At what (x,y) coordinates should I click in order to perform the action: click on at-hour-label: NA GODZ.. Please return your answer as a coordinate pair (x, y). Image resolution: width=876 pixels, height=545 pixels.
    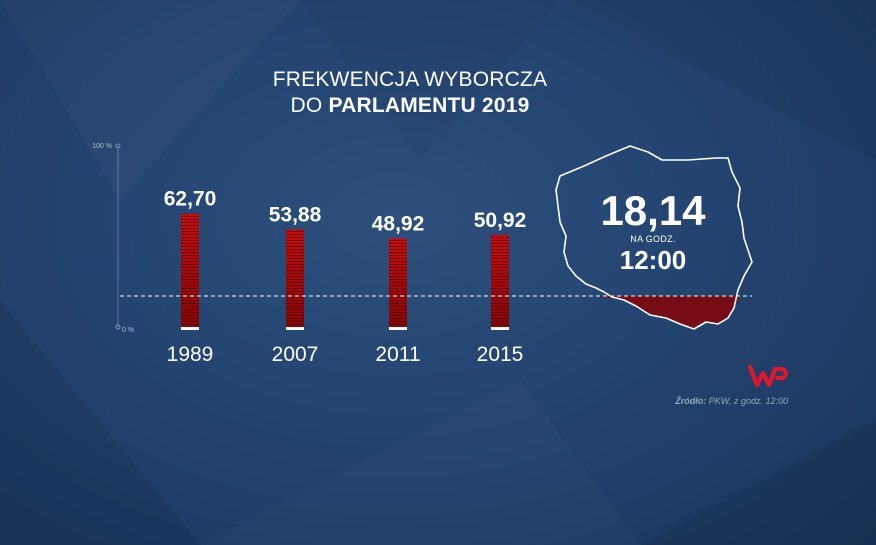
    Looking at the image, I should click on (653, 239).